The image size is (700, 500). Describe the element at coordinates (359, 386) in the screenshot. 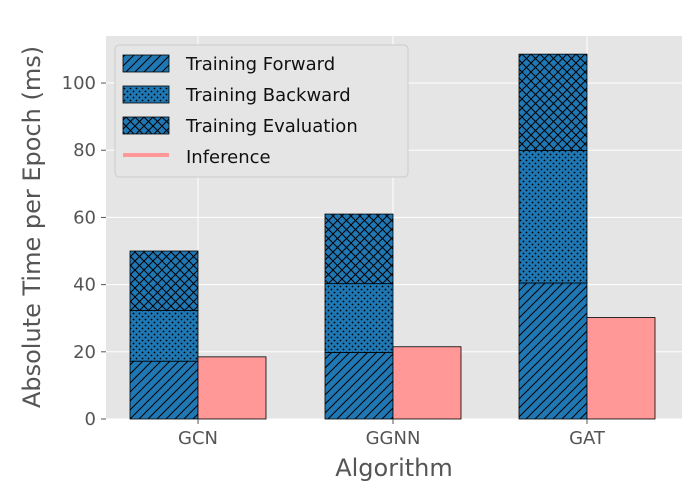

I see `bar-training-forward-ggnn` at that location.